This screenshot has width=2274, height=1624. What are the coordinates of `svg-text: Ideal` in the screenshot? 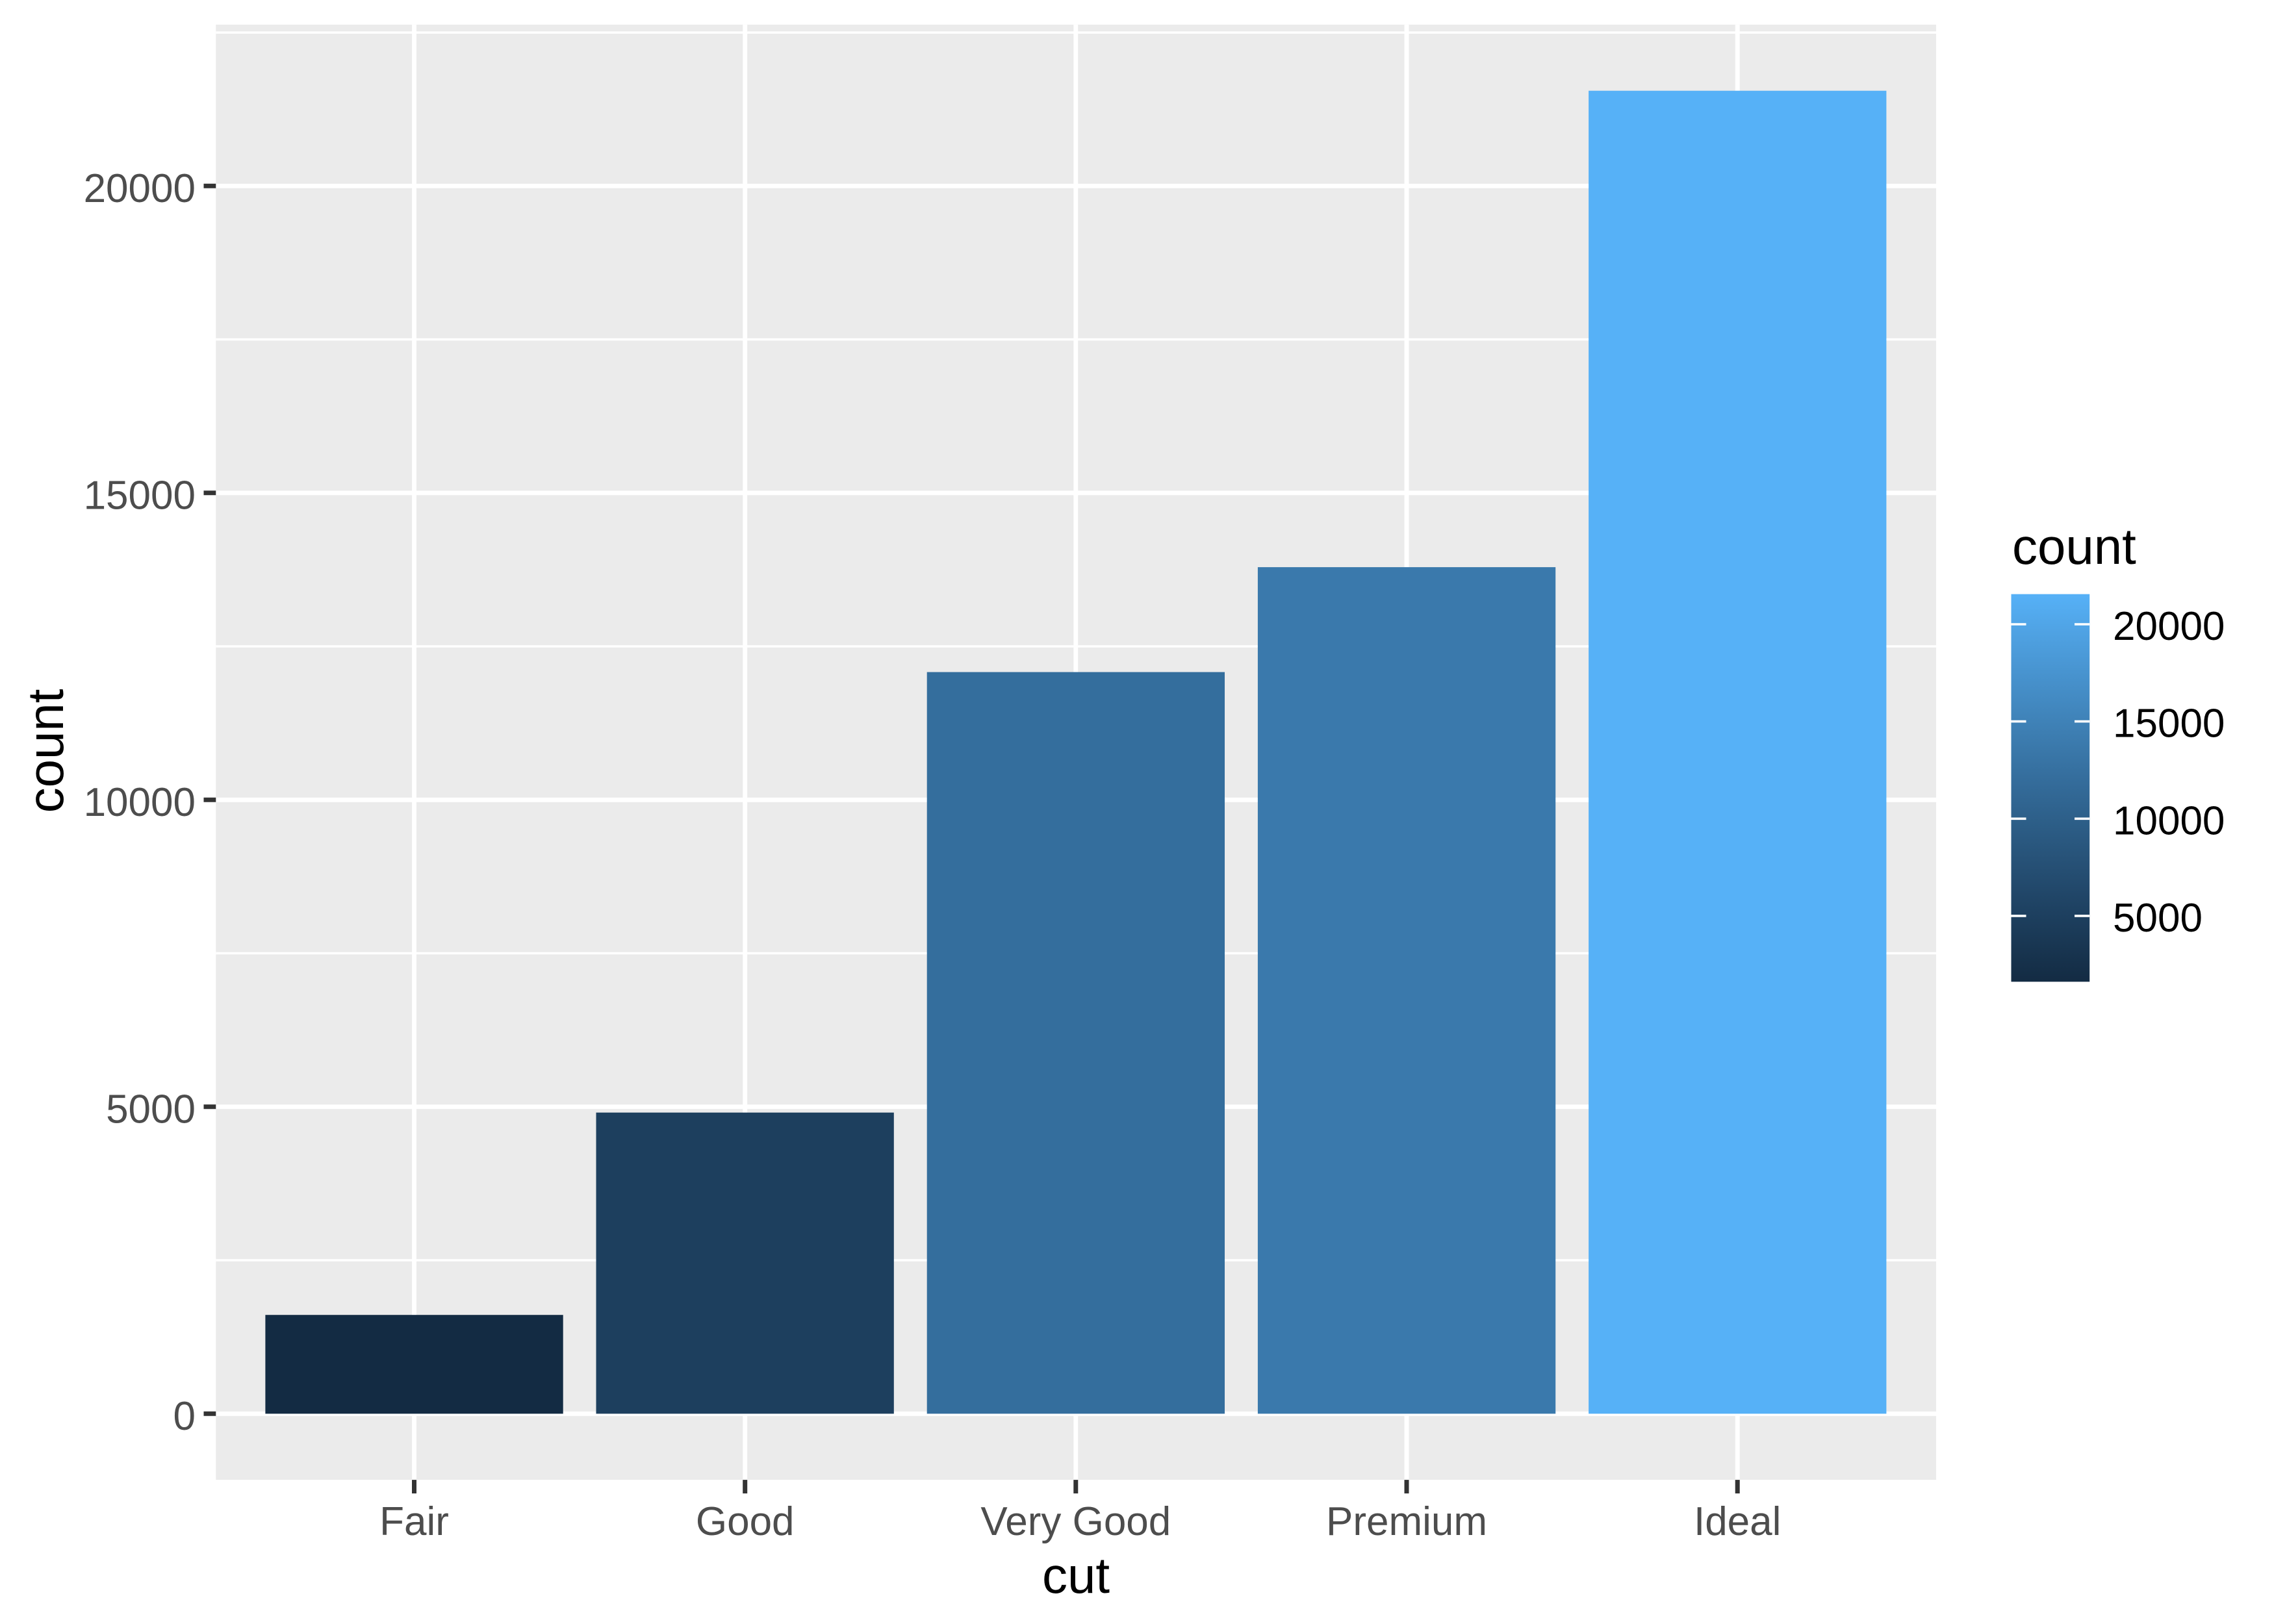 It's located at (1737, 1521).